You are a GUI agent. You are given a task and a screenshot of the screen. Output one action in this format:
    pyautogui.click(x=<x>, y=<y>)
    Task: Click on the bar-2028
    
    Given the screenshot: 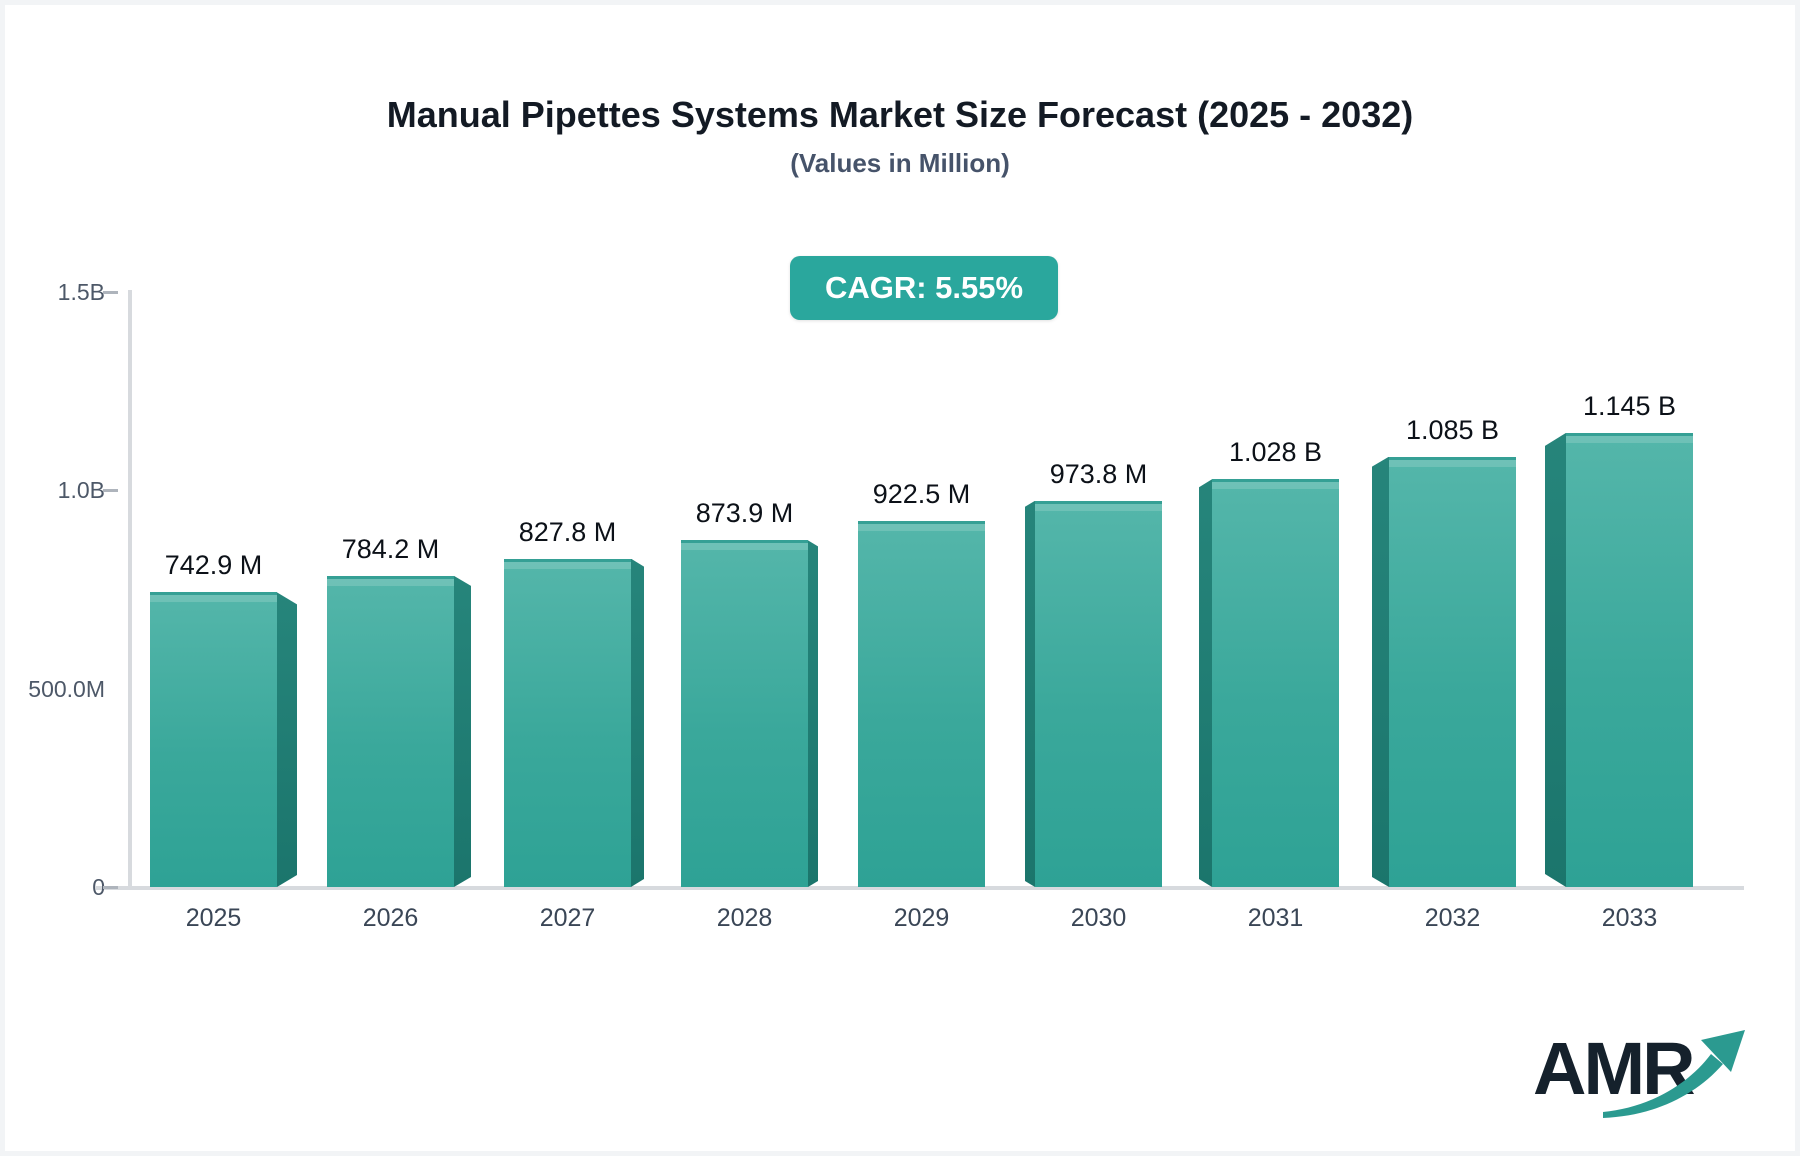 What is the action you would take?
    pyautogui.click(x=744, y=713)
    